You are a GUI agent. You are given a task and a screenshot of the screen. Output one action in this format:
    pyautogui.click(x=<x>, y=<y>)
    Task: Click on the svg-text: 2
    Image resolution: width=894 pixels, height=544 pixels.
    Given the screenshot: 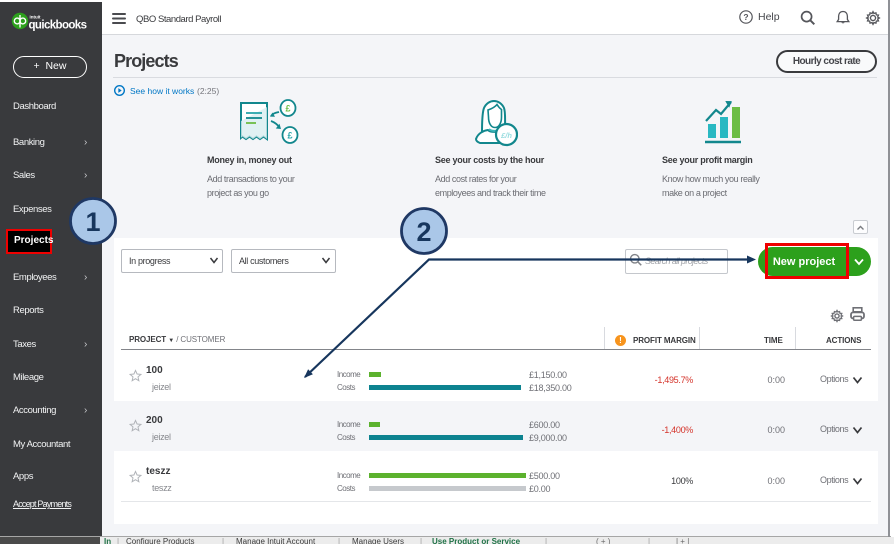 What is the action you would take?
    pyautogui.click(x=423, y=232)
    